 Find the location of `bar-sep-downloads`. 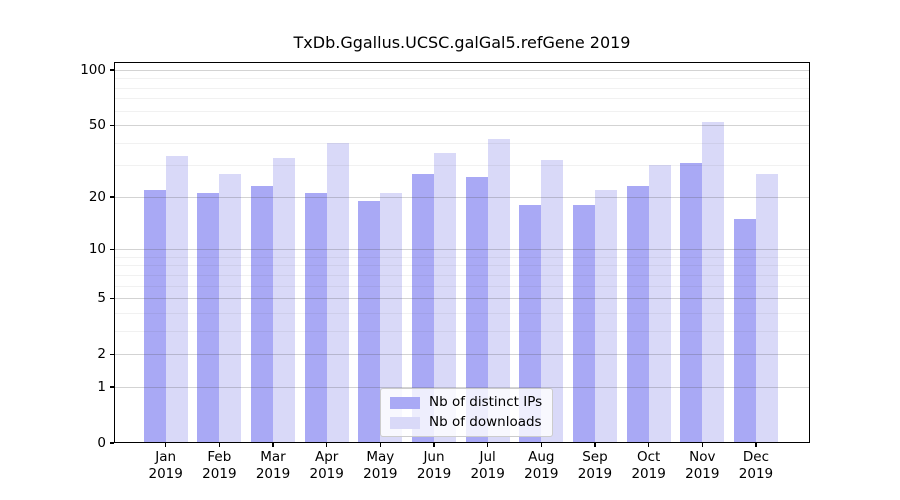

bar-sep-downloads is located at coordinates (605, 316).